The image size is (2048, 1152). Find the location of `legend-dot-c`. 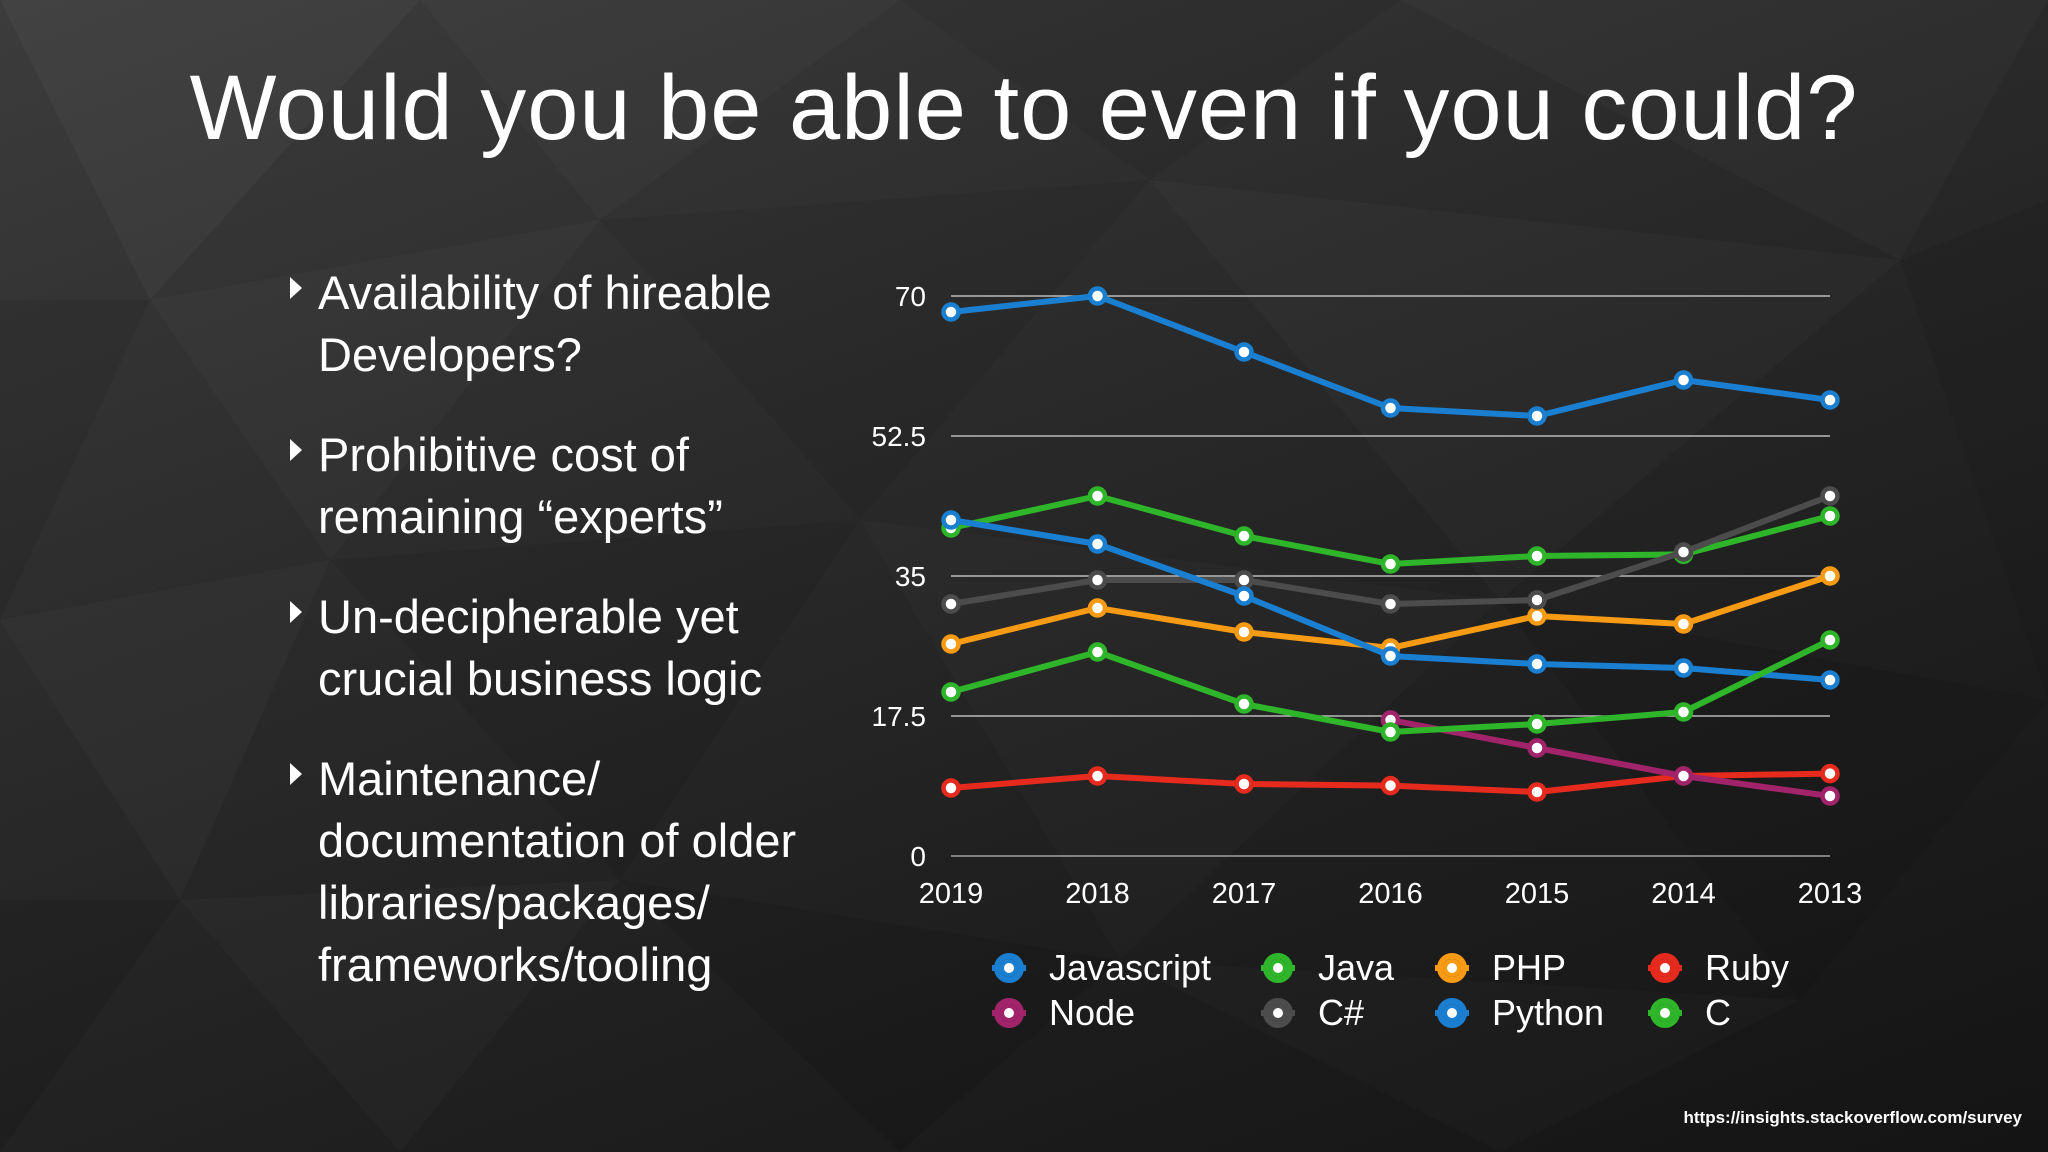

legend-dot-c is located at coordinates (1665, 1013).